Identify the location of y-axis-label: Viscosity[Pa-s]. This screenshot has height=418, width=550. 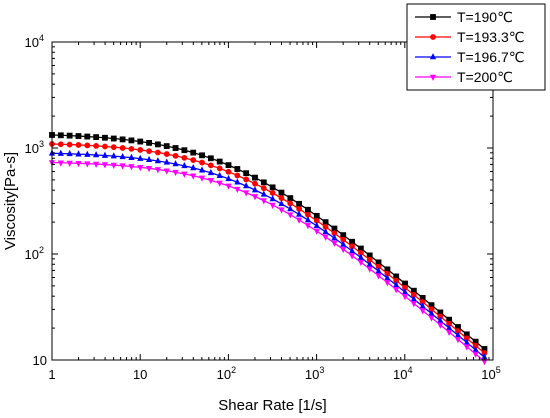
(10, 201).